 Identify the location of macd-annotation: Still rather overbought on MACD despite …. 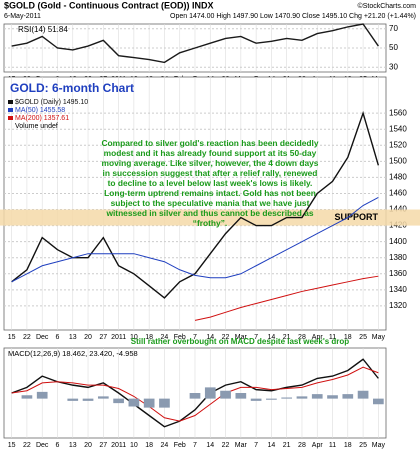
(240, 341).